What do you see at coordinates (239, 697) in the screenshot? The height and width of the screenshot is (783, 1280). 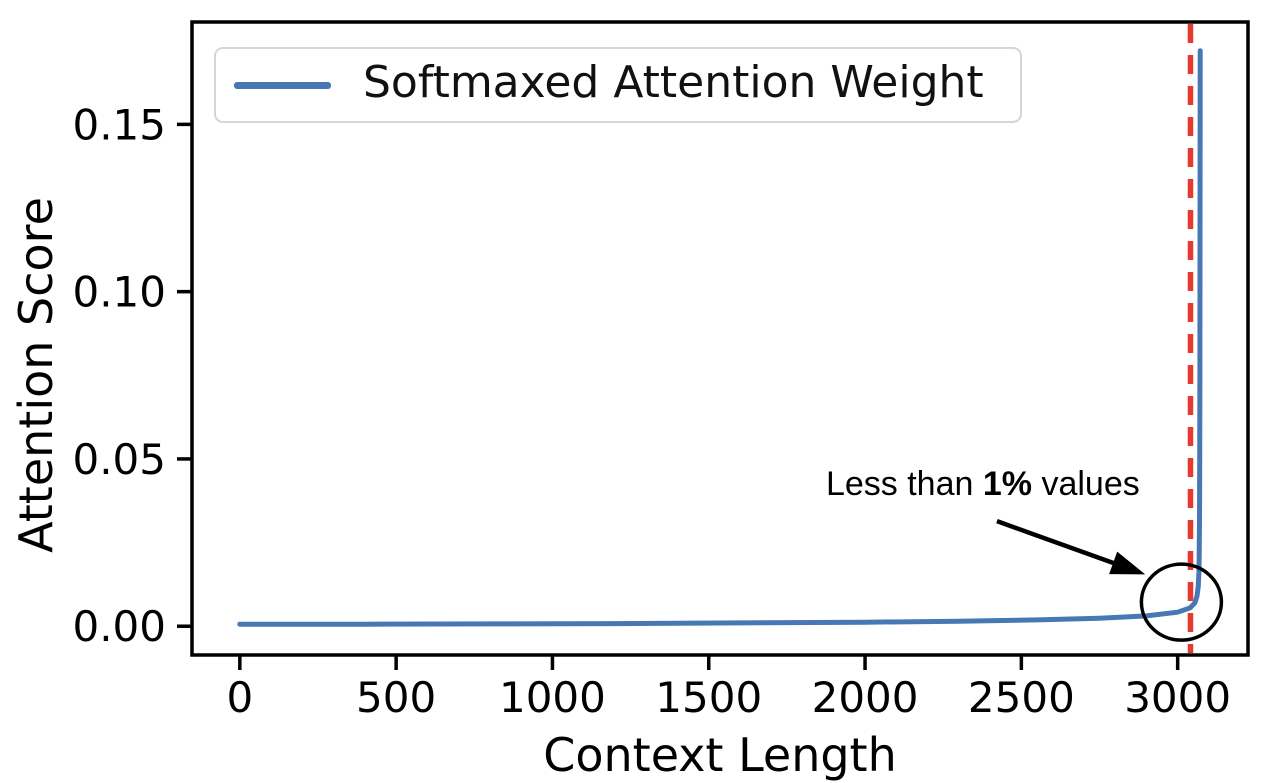 I see `x-tick-label: 0` at bounding box center [239, 697].